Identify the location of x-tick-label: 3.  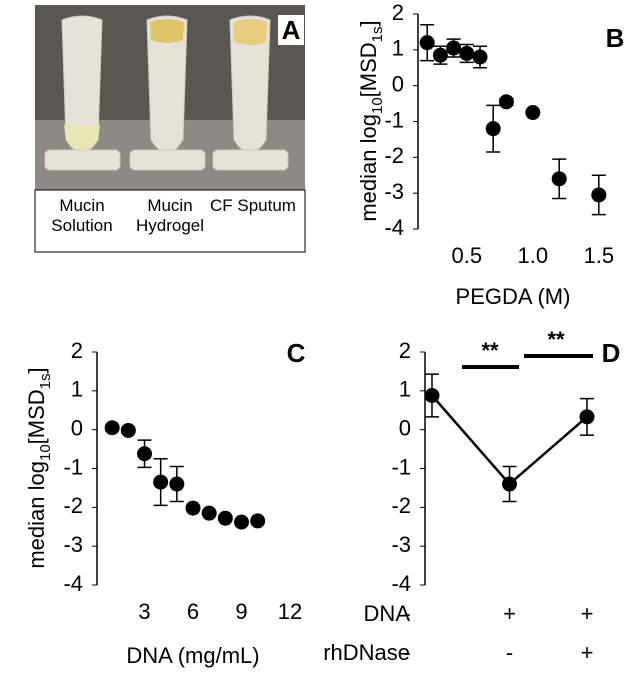
(144, 611).